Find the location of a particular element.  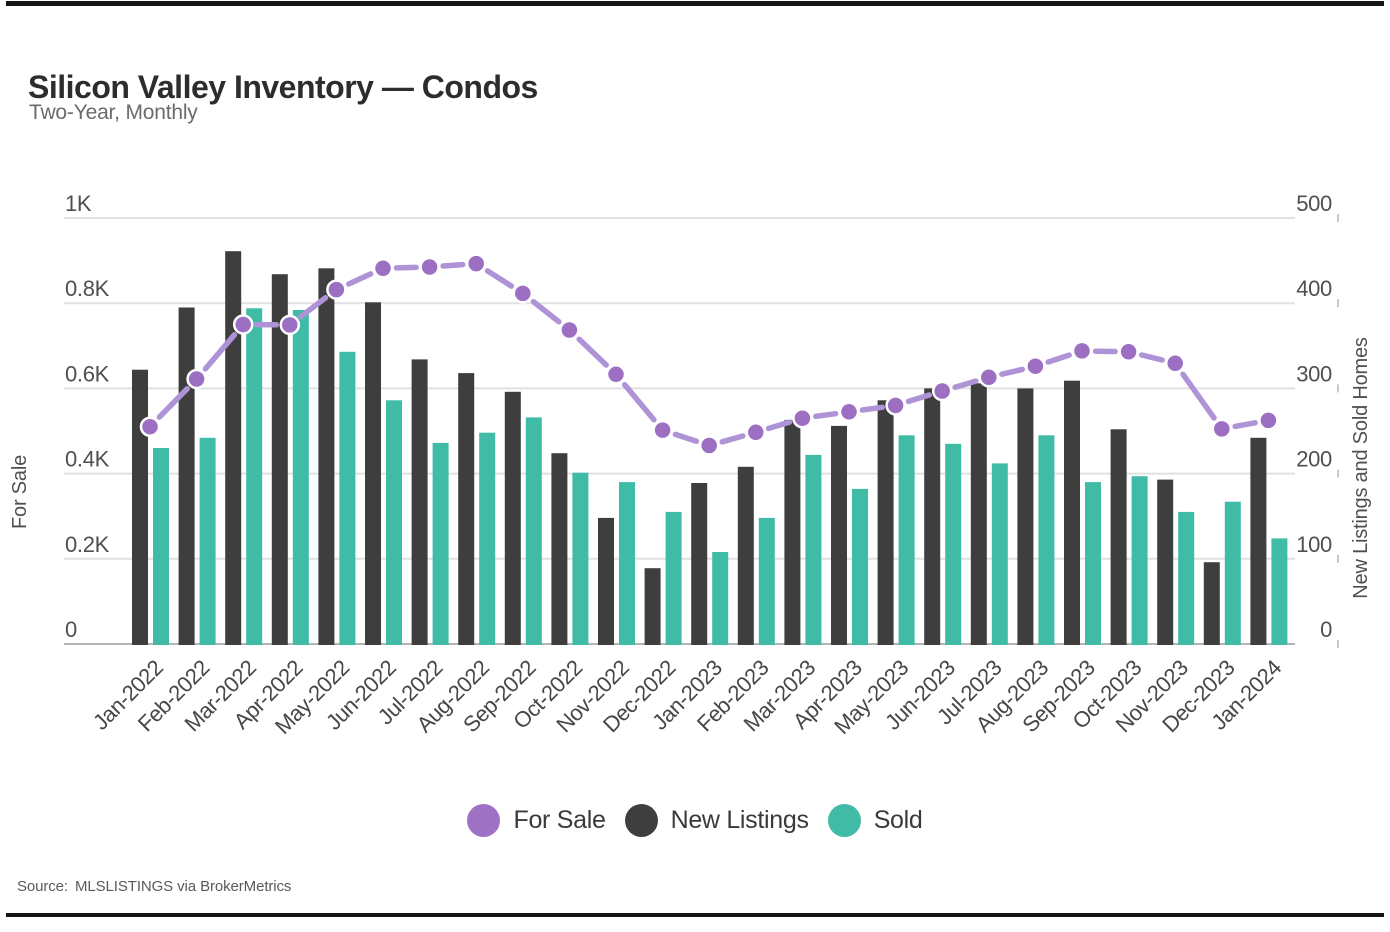

bottom-border-rule is located at coordinates (695, 915).